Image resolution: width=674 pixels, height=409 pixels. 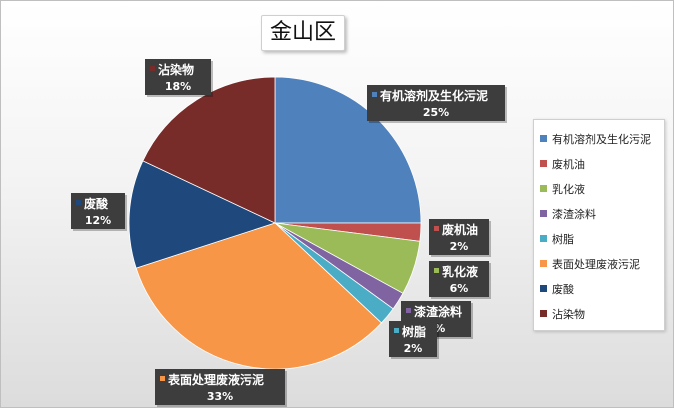 I want to click on data-label: 树脂 2%, so click(x=414, y=340).